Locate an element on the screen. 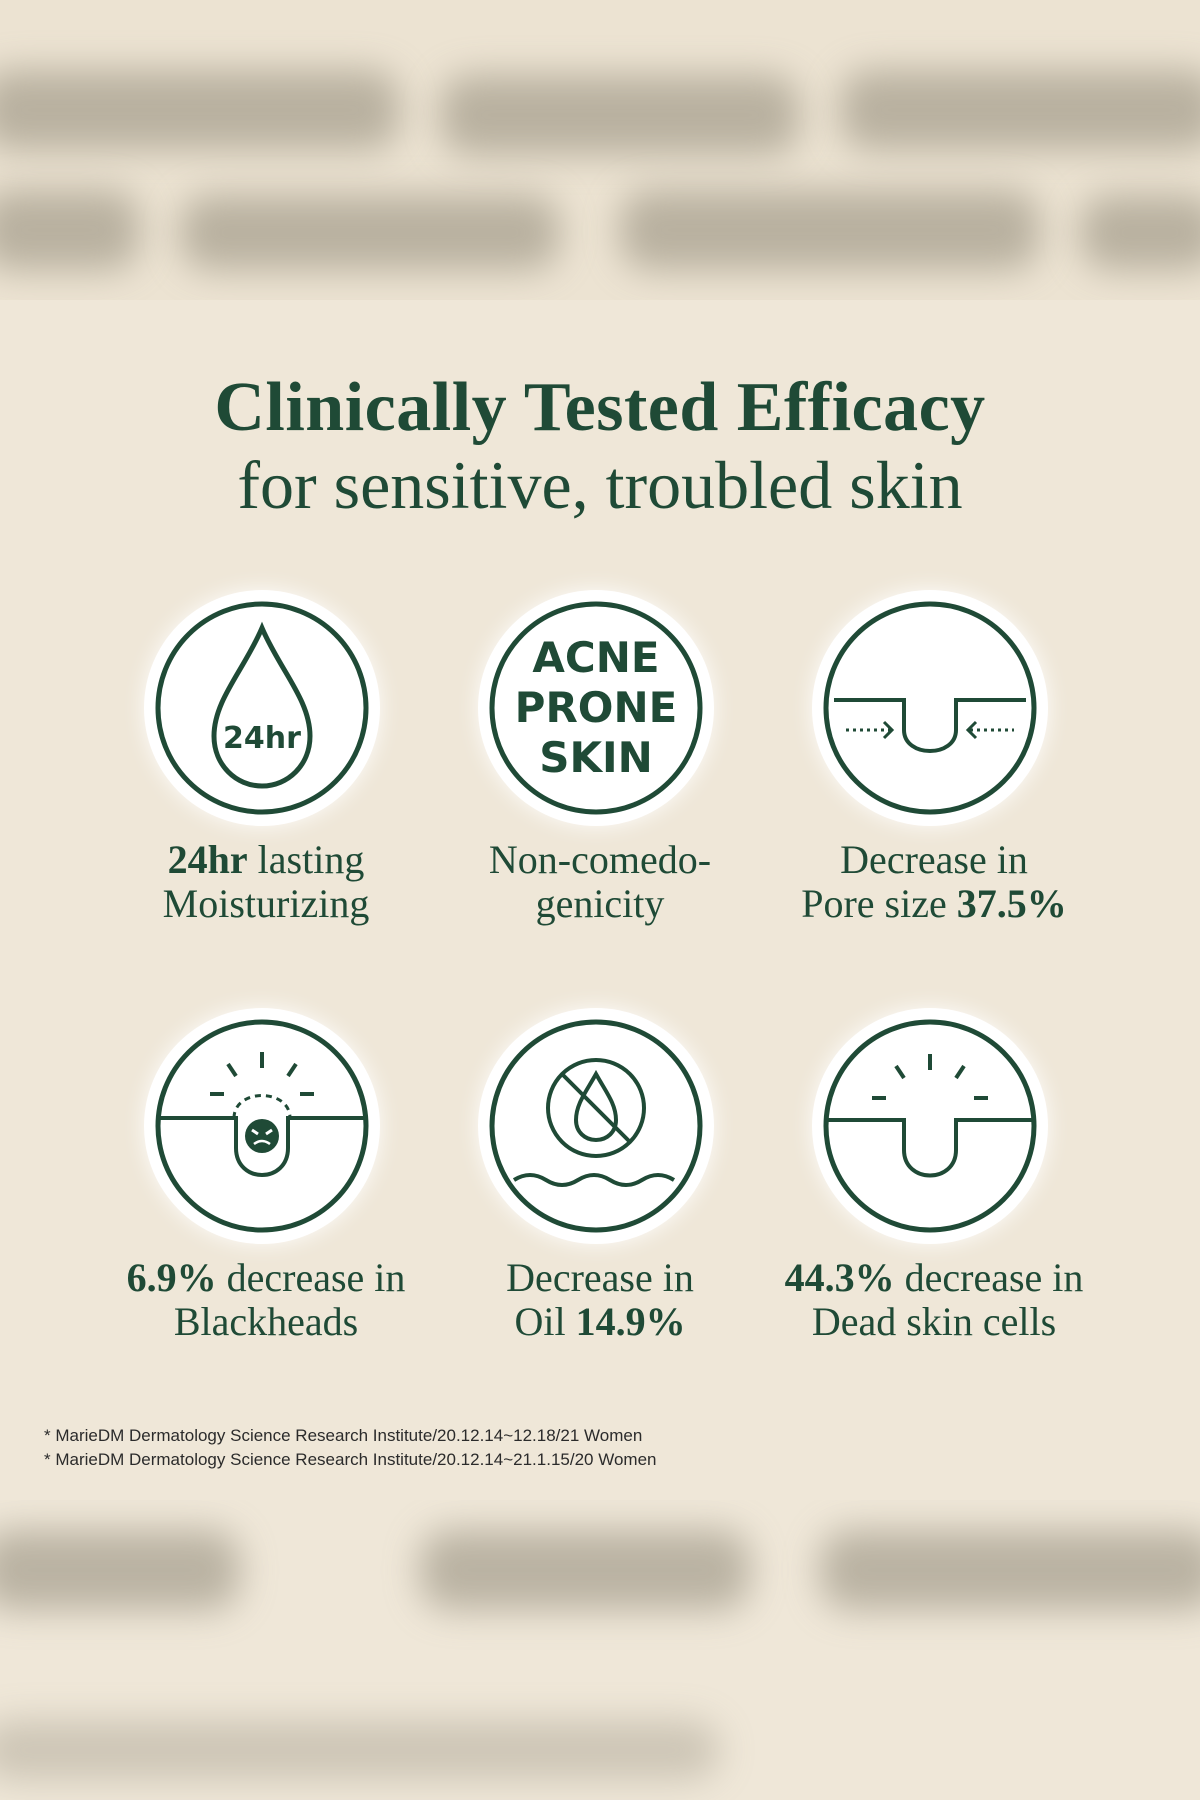 Image resolution: width=1200 pixels, height=1800 pixels. feature-caption: Decrease in Pore size 37.5% is located at coordinates (934, 881).